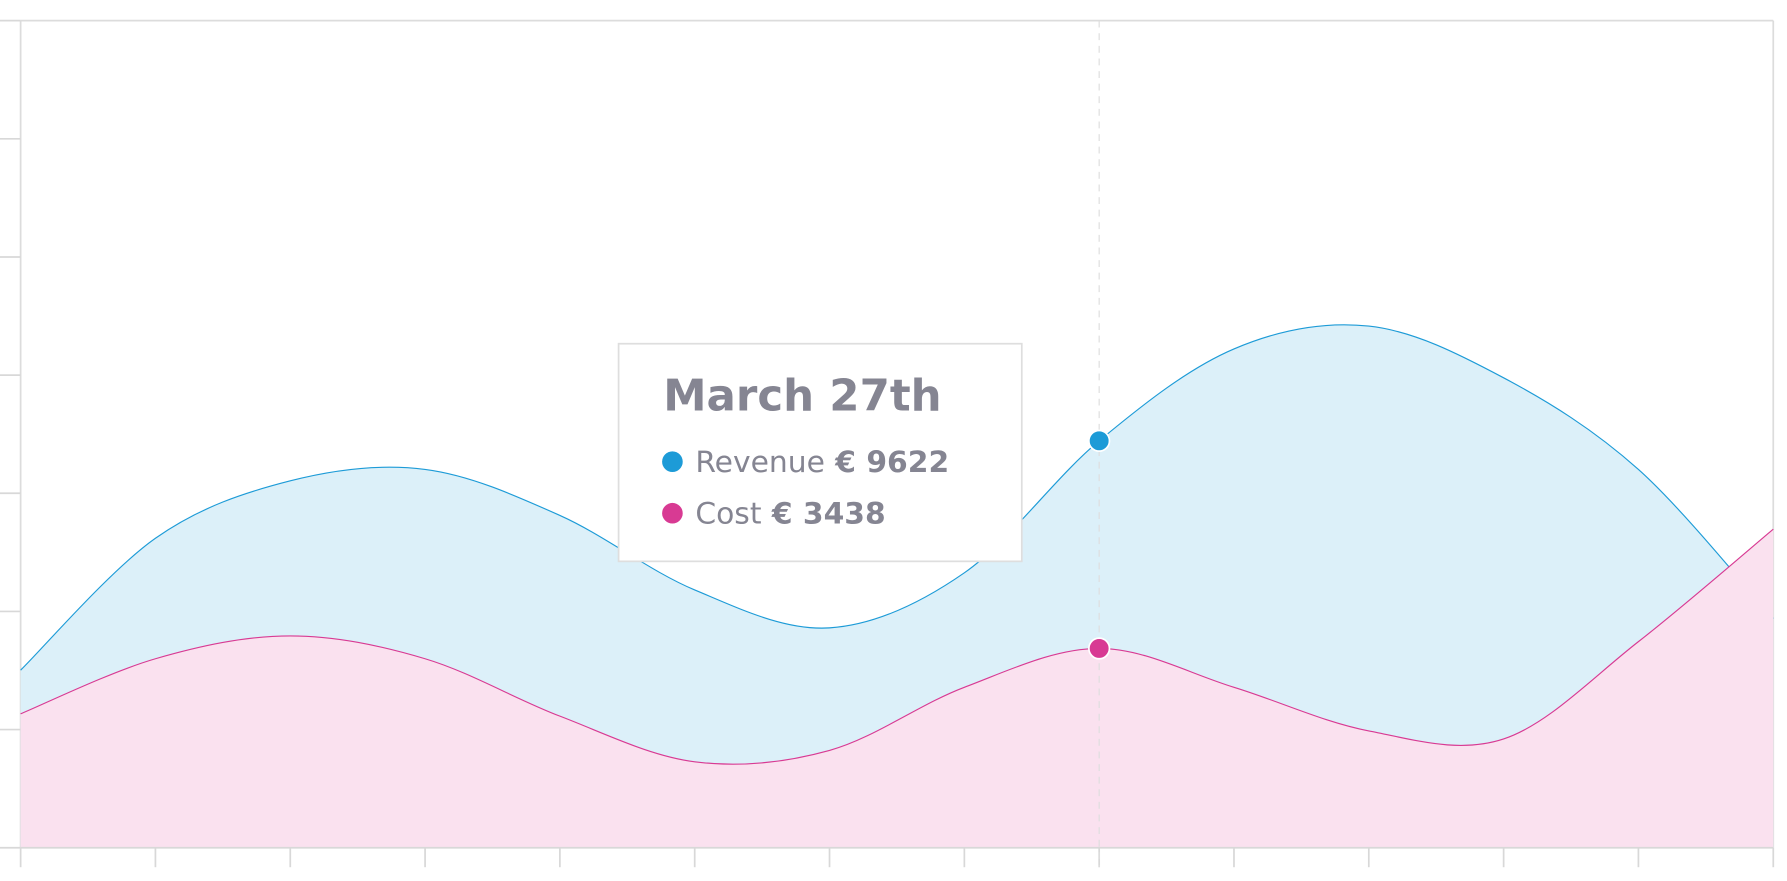 The width and height of the screenshot is (1787, 881). I want to click on value-label: € 3438, so click(828, 513).